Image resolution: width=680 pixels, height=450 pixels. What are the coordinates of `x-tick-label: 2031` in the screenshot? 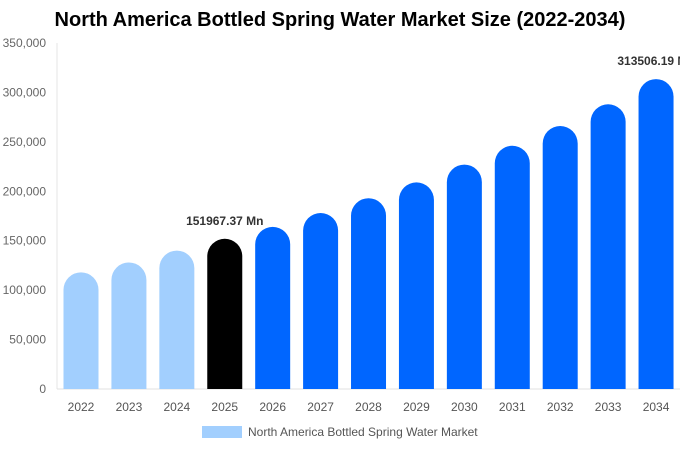 It's located at (512, 407).